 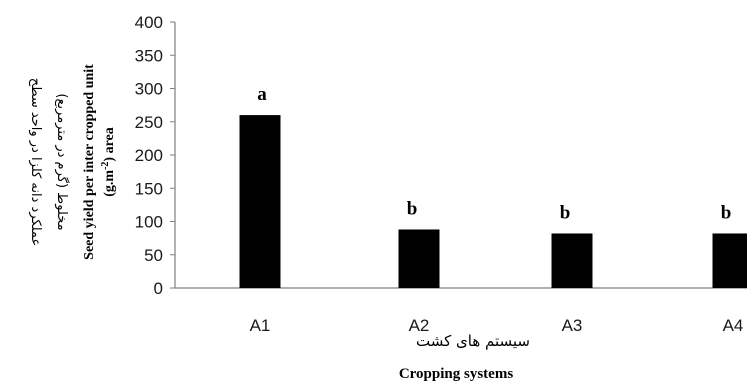 What do you see at coordinates (149, 155) in the screenshot?
I see `y-tick-label: 200` at bounding box center [149, 155].